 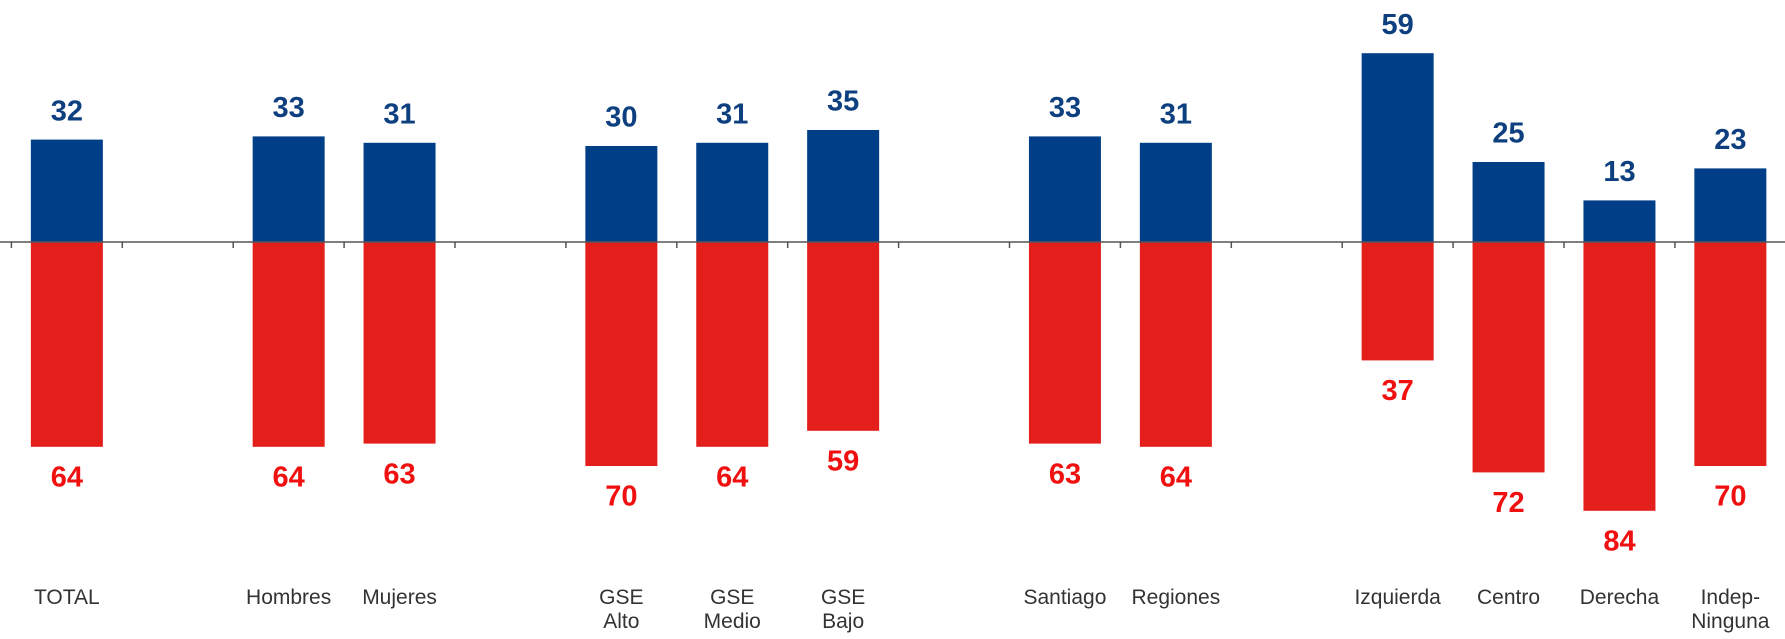 I want to click on data-label: 37, so click(x=1398, y=391).